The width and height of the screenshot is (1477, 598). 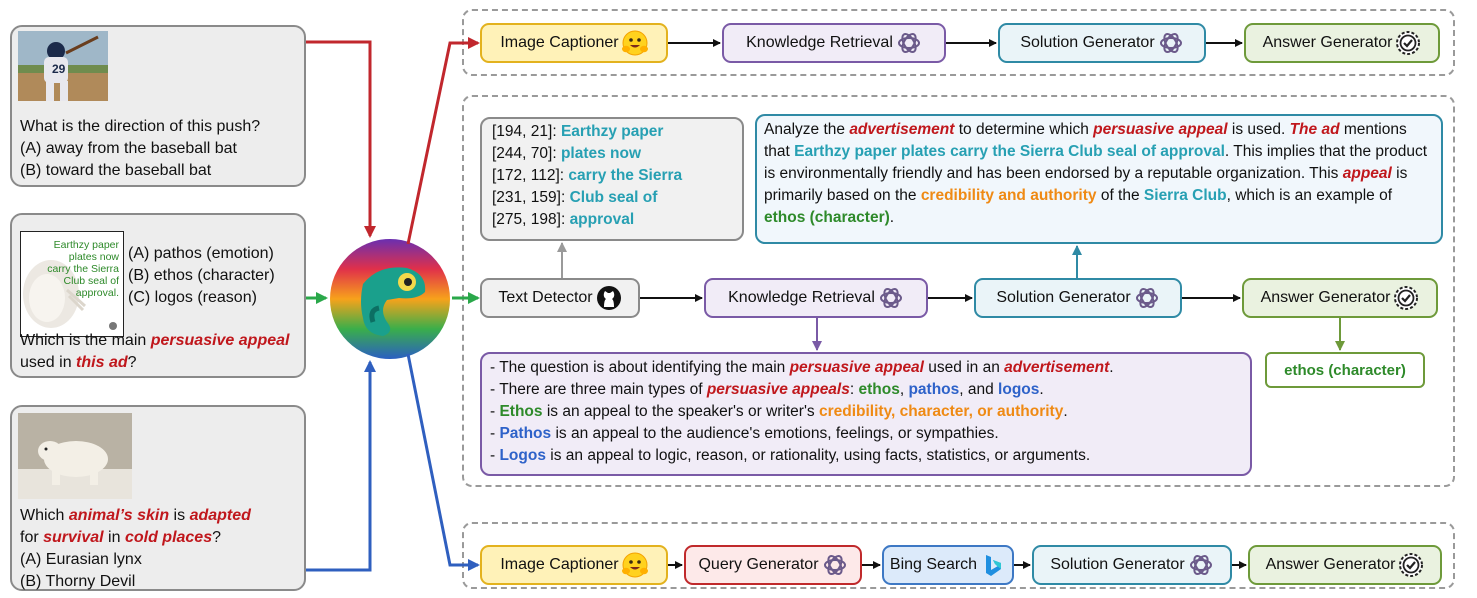 I want to click on github-icon, so click(x=608, y=298).